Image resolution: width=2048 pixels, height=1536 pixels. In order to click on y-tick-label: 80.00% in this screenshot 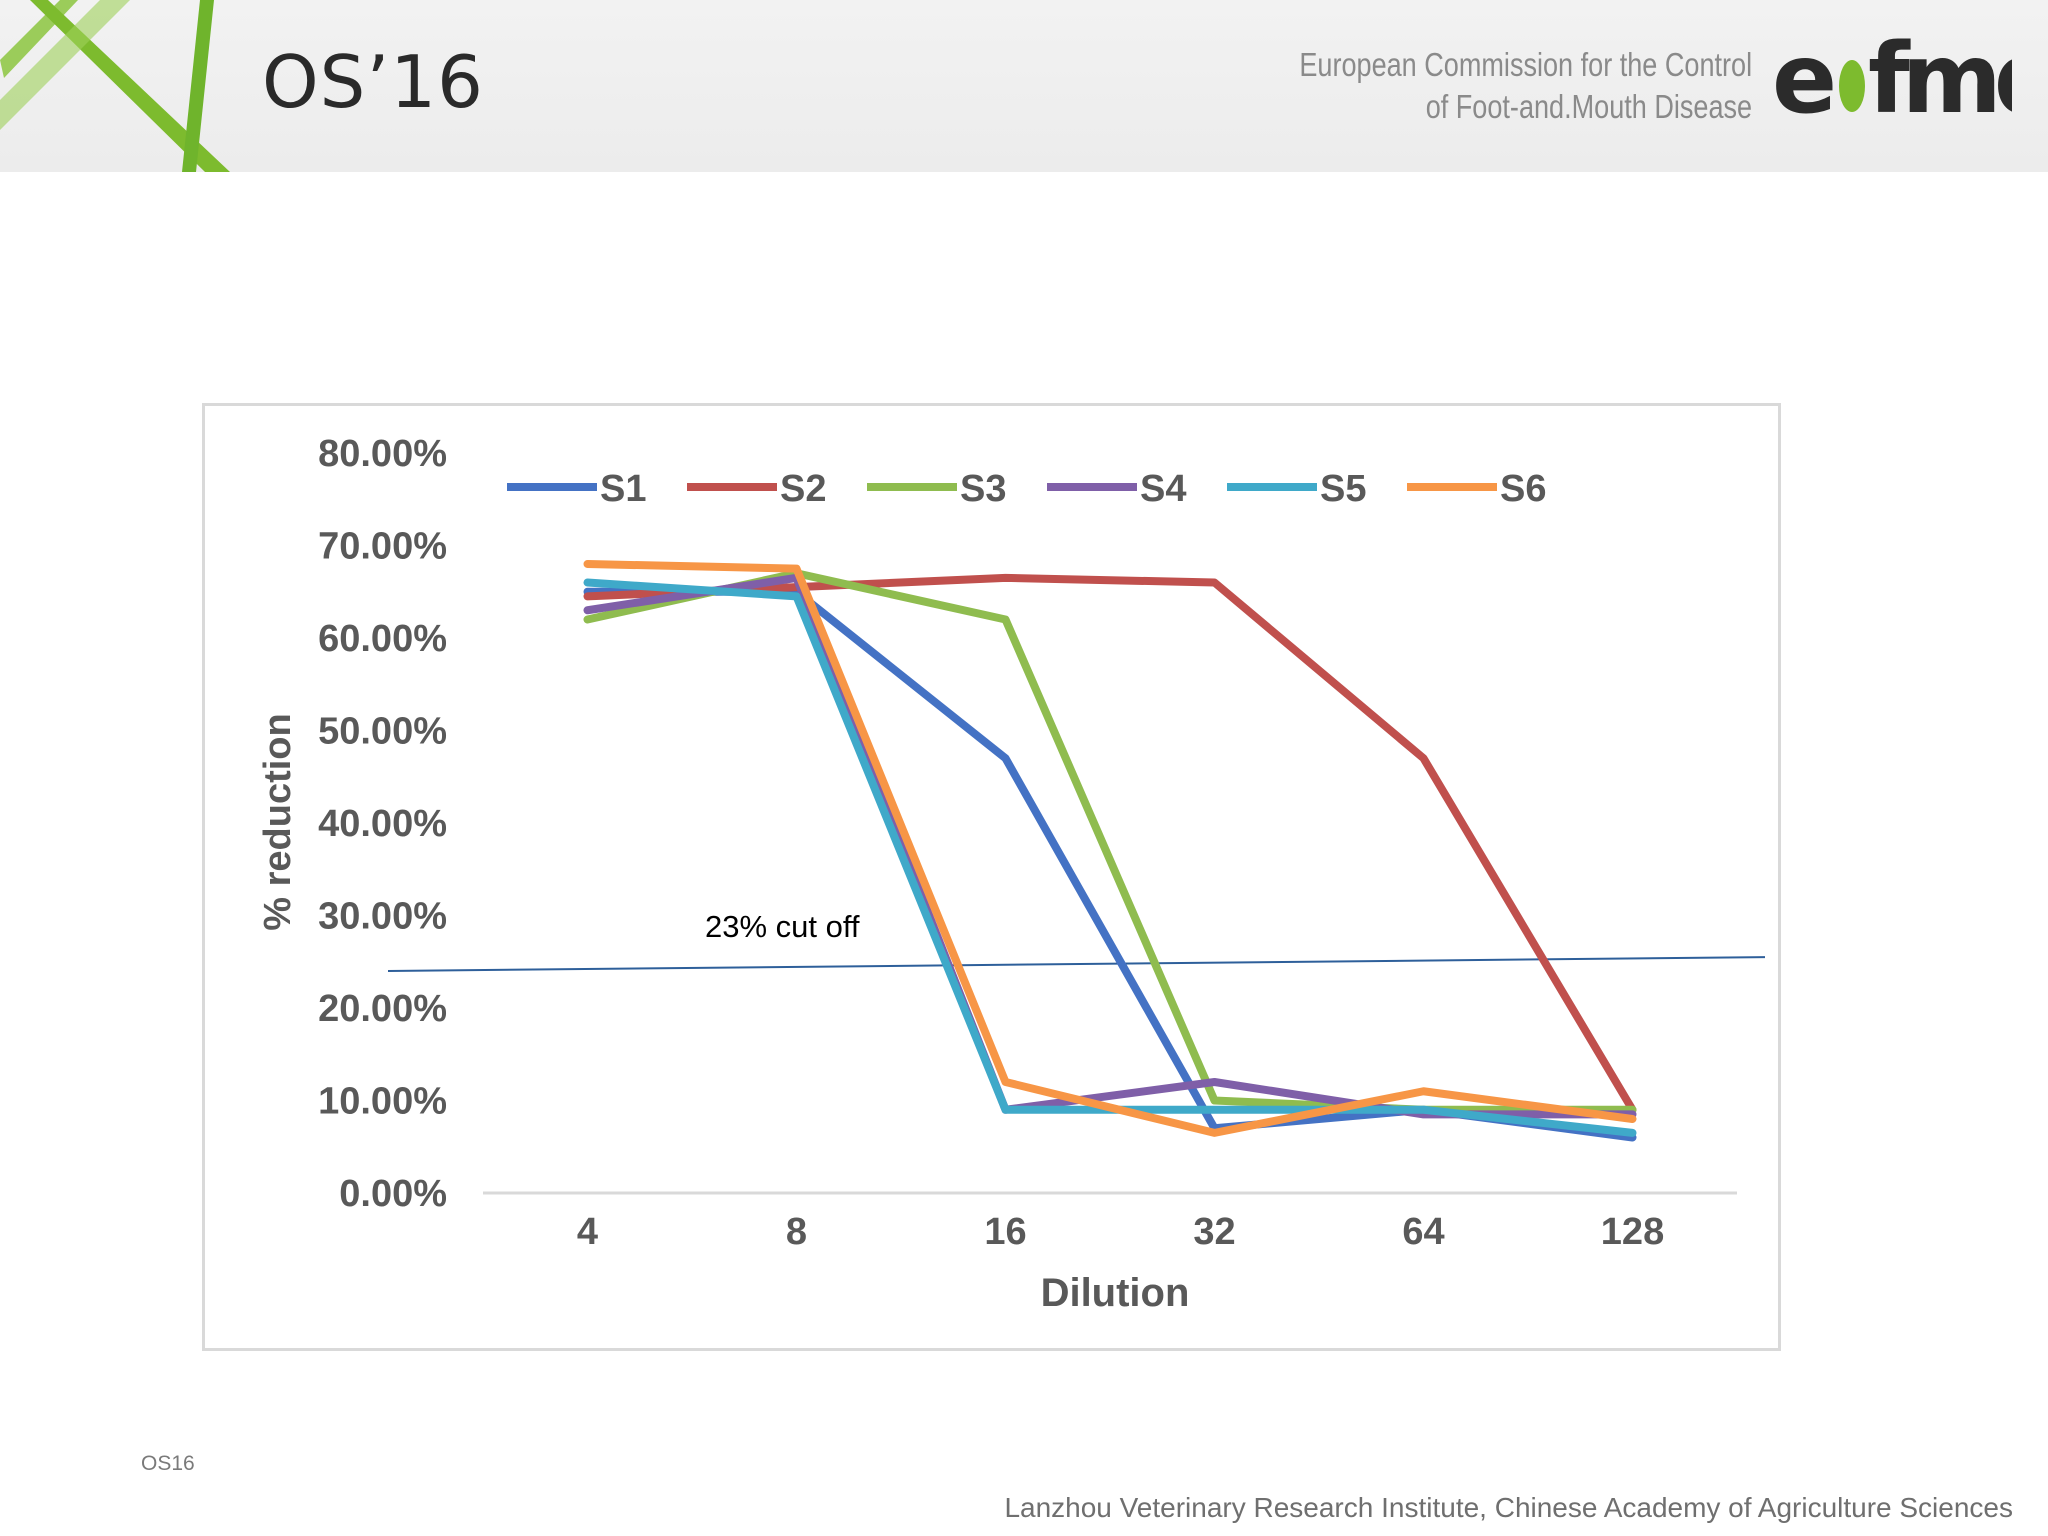, I will do `click(382, 454)`.